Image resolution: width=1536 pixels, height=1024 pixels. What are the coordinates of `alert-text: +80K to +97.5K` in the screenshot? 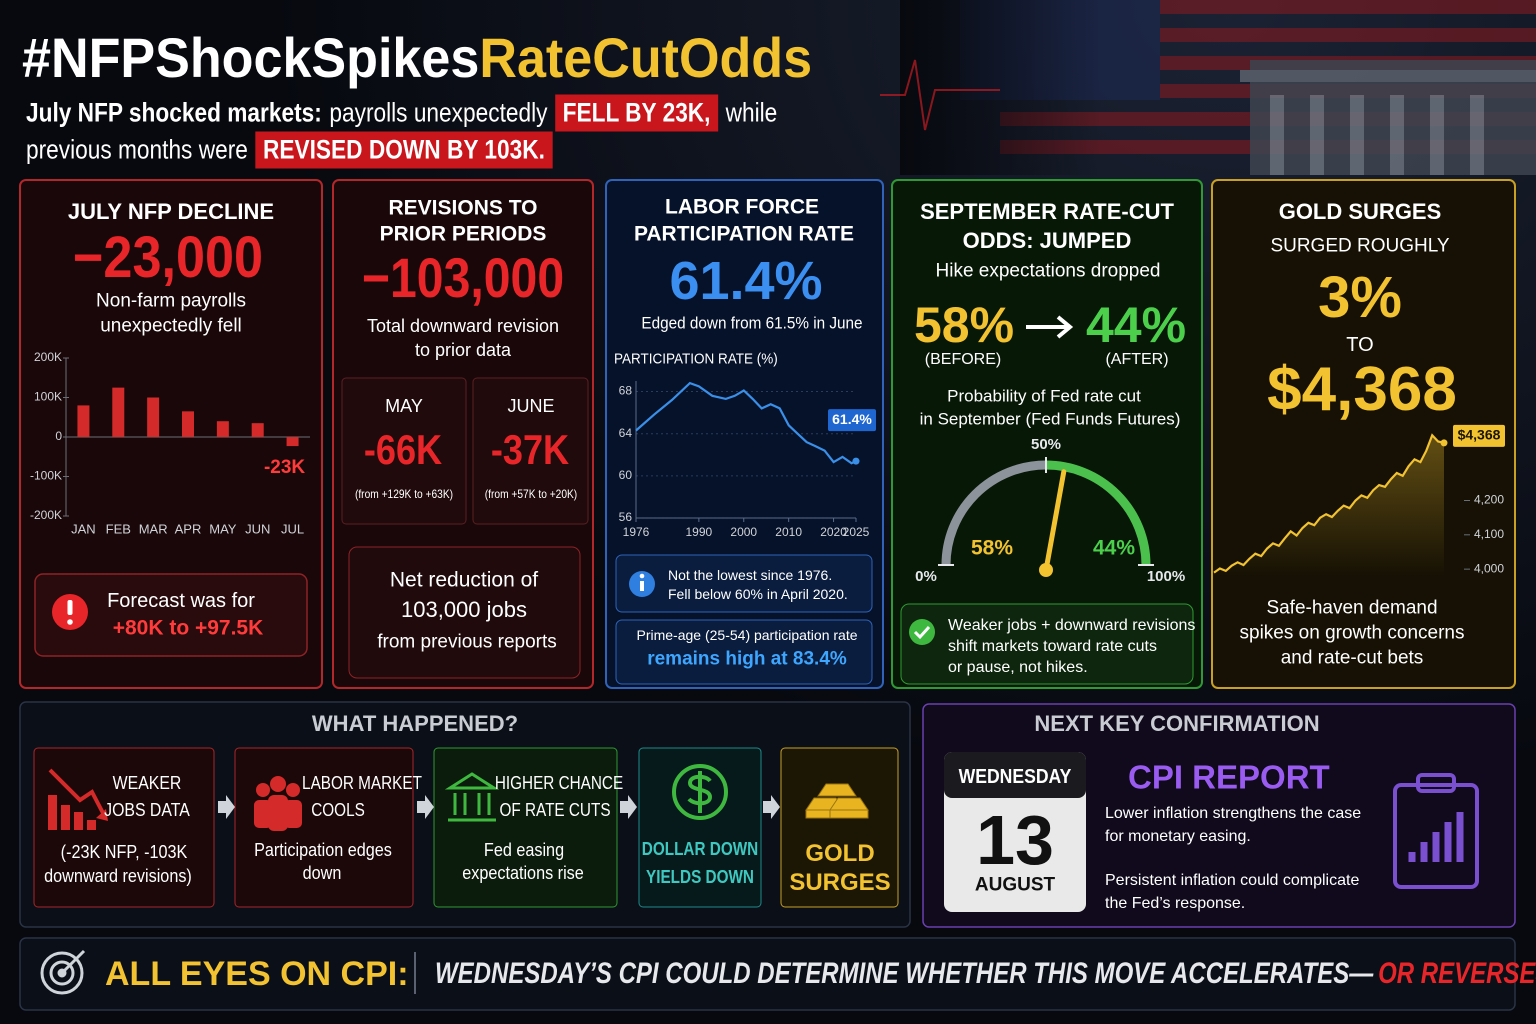 It's located at (188, 628).